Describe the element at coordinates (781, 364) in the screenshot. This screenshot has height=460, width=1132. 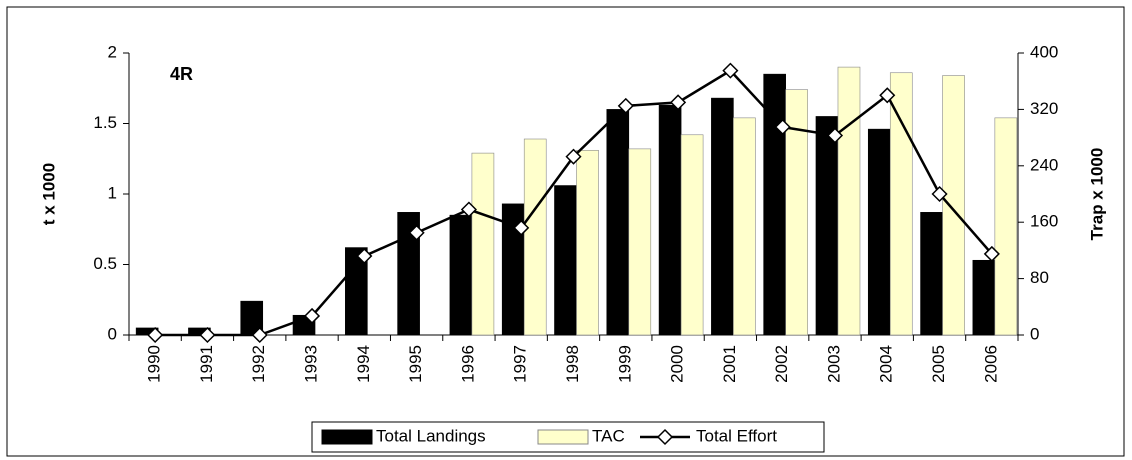
I see `x-tick-label: 2002` at that location.